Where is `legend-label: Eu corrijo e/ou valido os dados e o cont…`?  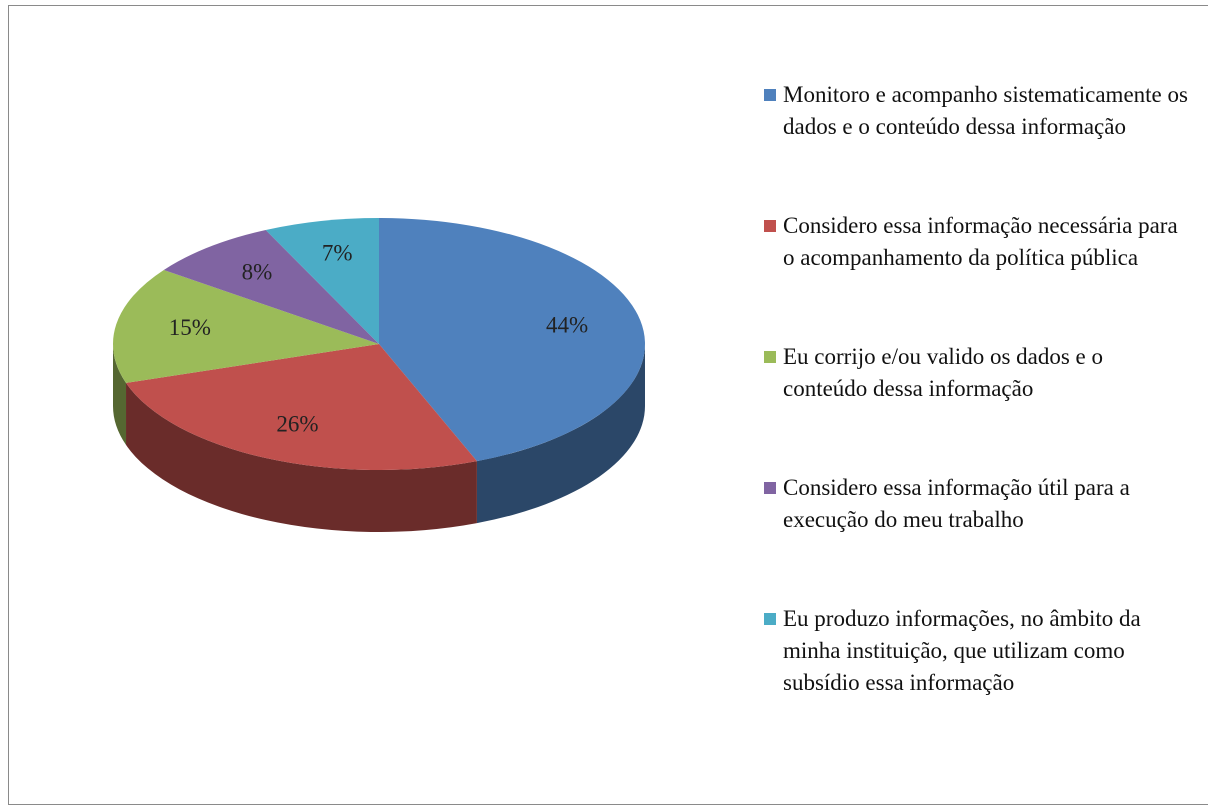 legend-label: Eu corrijo e/ou valido os dados e o cont… is located at coordinates (943, 372).